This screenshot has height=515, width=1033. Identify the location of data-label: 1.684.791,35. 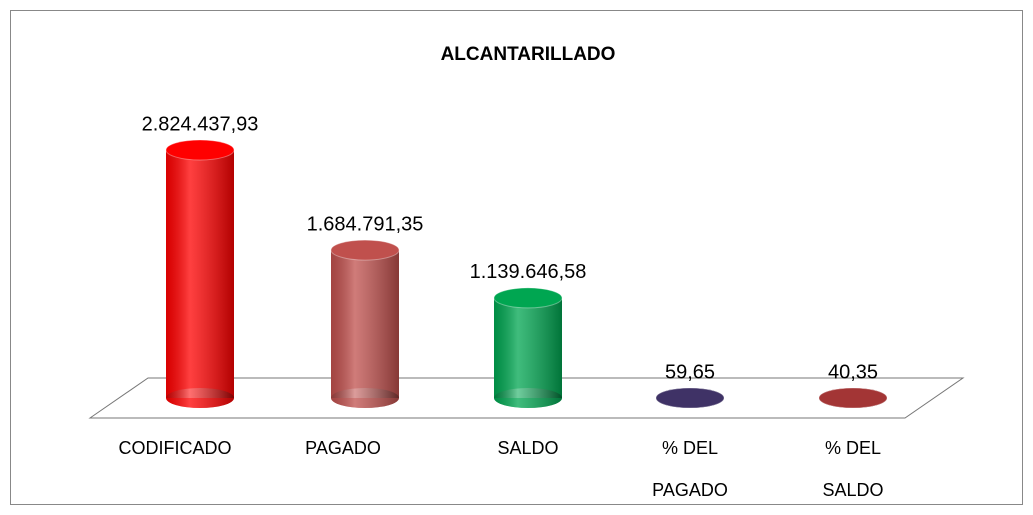
(365, 224).